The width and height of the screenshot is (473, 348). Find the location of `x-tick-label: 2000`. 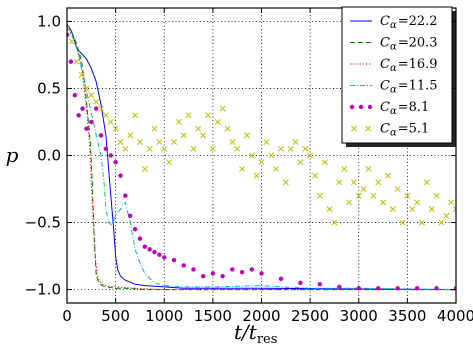

x-tick-label: 2000 is located at coordinates (261, 316).